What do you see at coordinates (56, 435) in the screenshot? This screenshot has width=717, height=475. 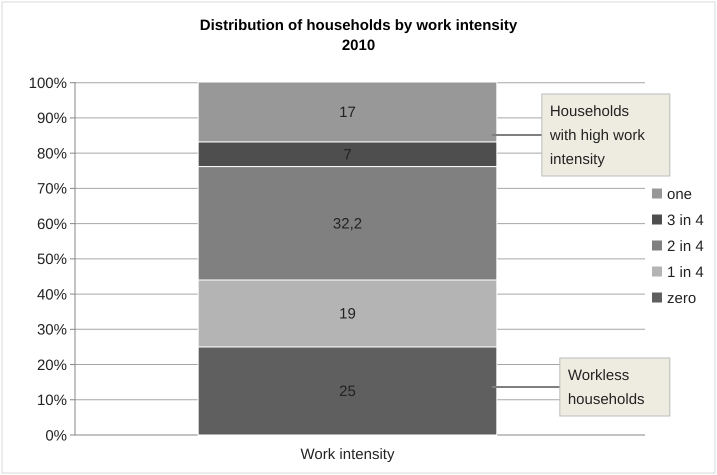 I see `y-tick-label: 0%` at bounding box center [56, 435].